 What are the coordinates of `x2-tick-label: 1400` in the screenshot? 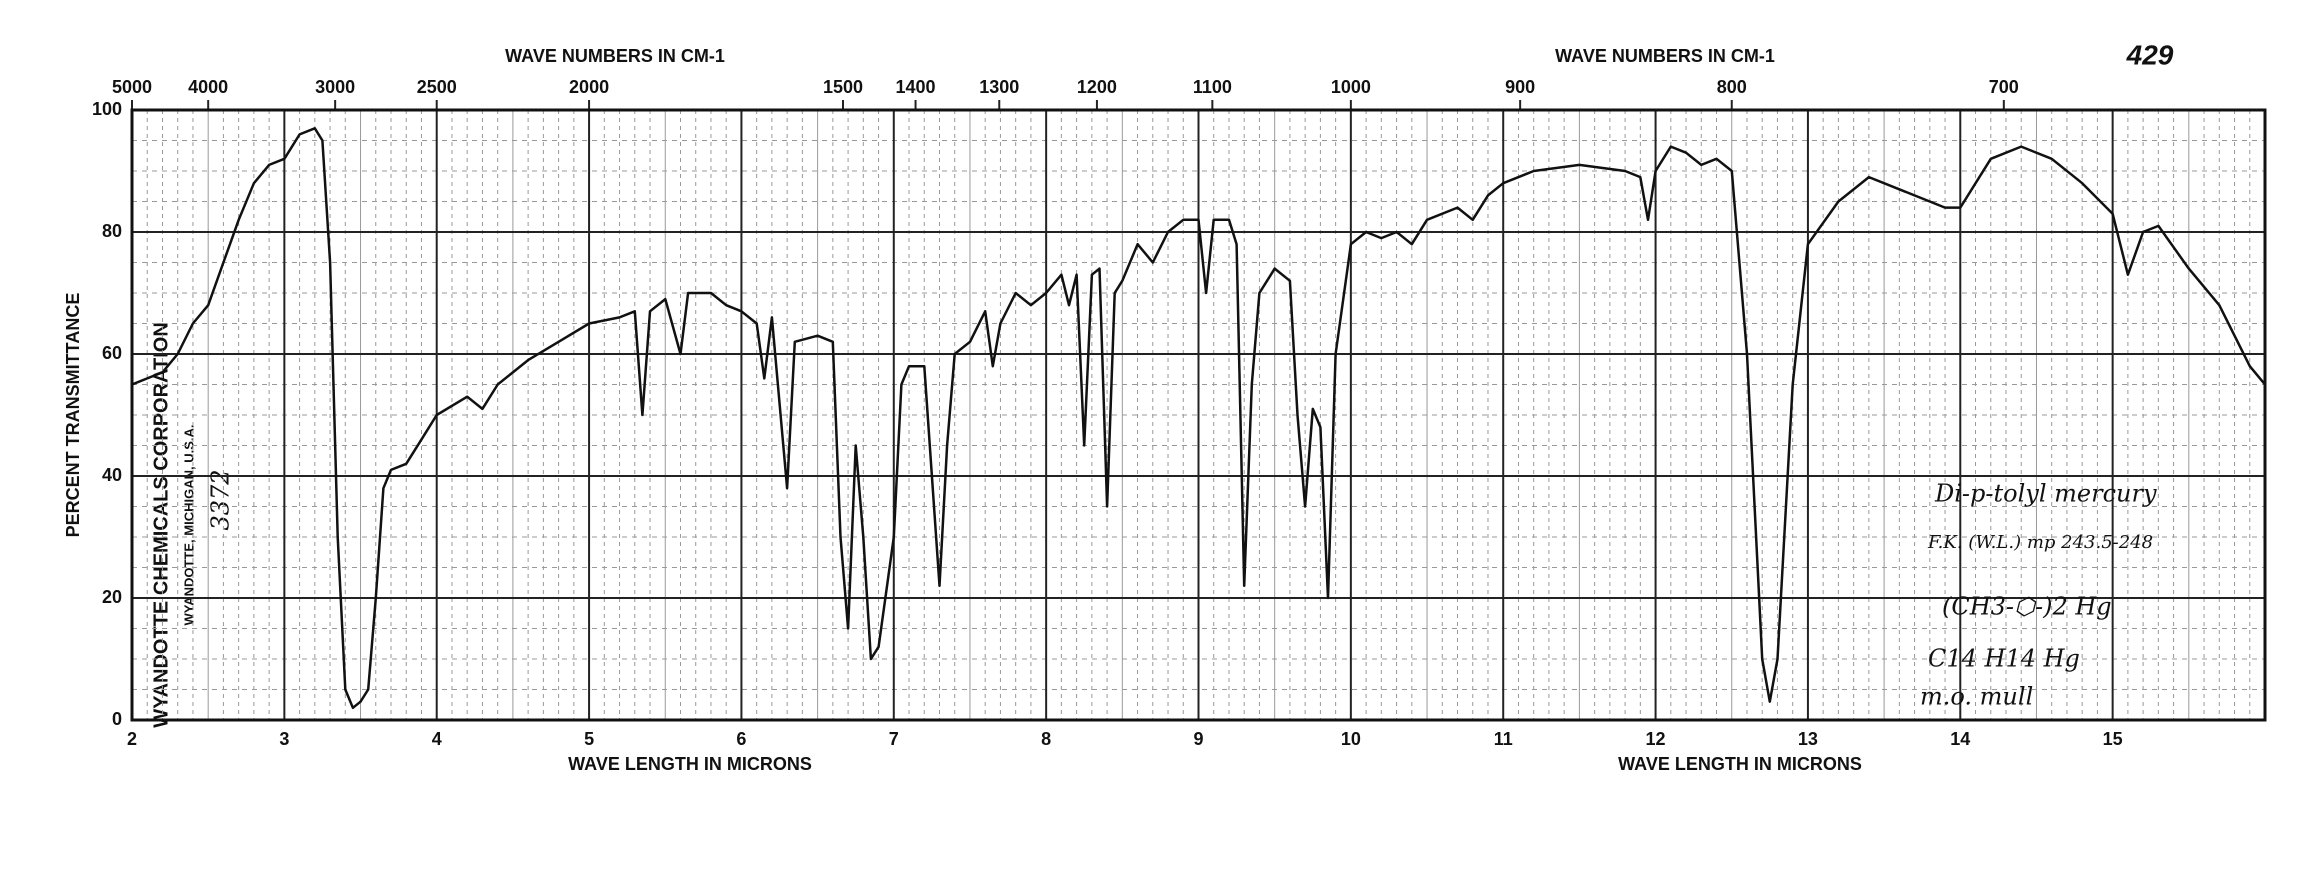 It's located at (916, 87).